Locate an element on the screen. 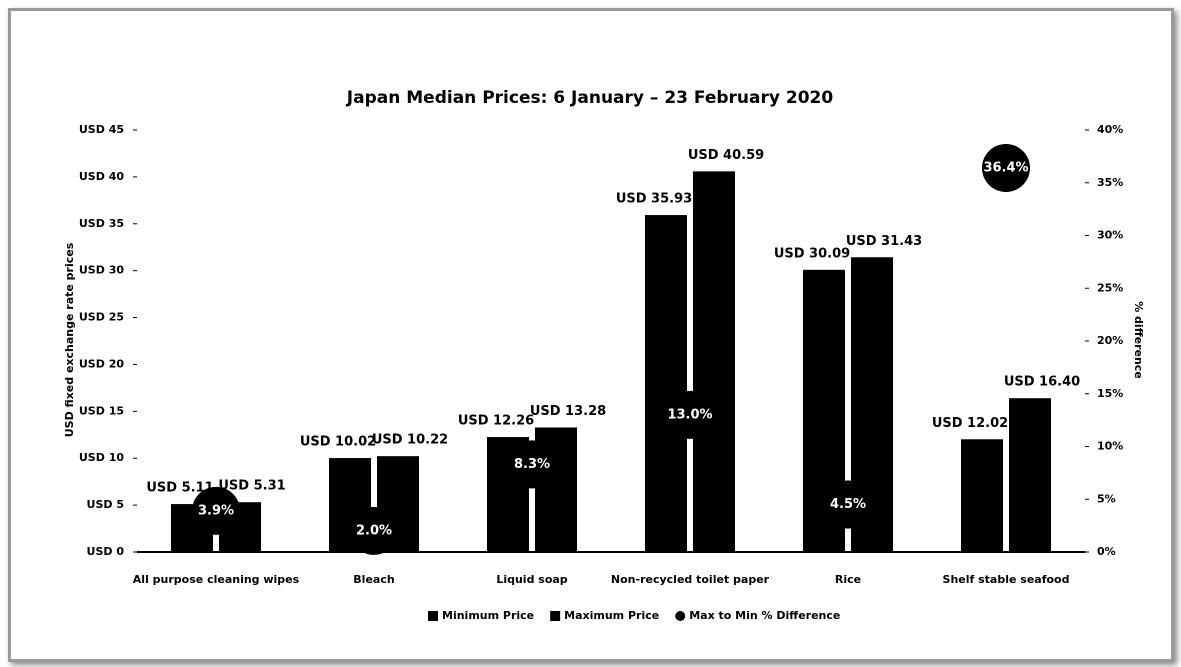 This screenshot has height=667, width=1181. x-tick-label: Bleach is located at coordinates (373, 579).